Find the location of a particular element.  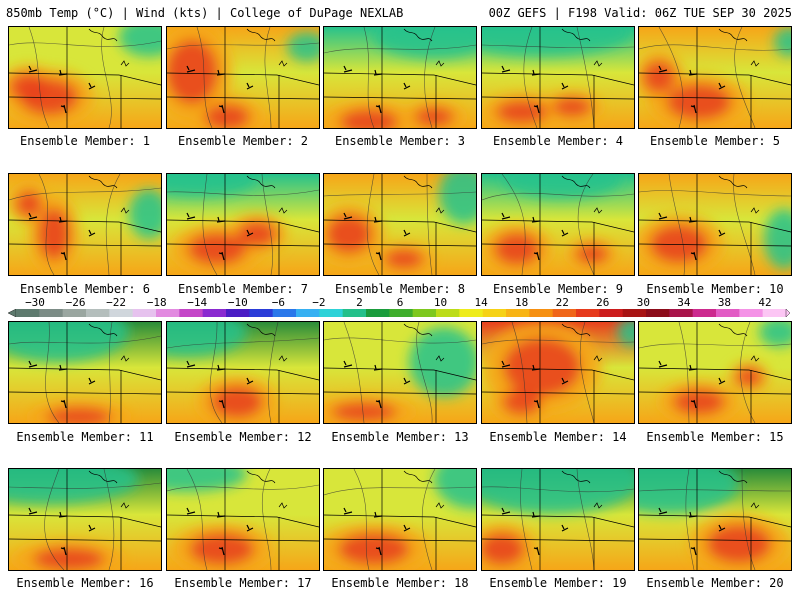

ensemble-member-label: Ensemble Member: 2 is located at coordinates (243, 141).